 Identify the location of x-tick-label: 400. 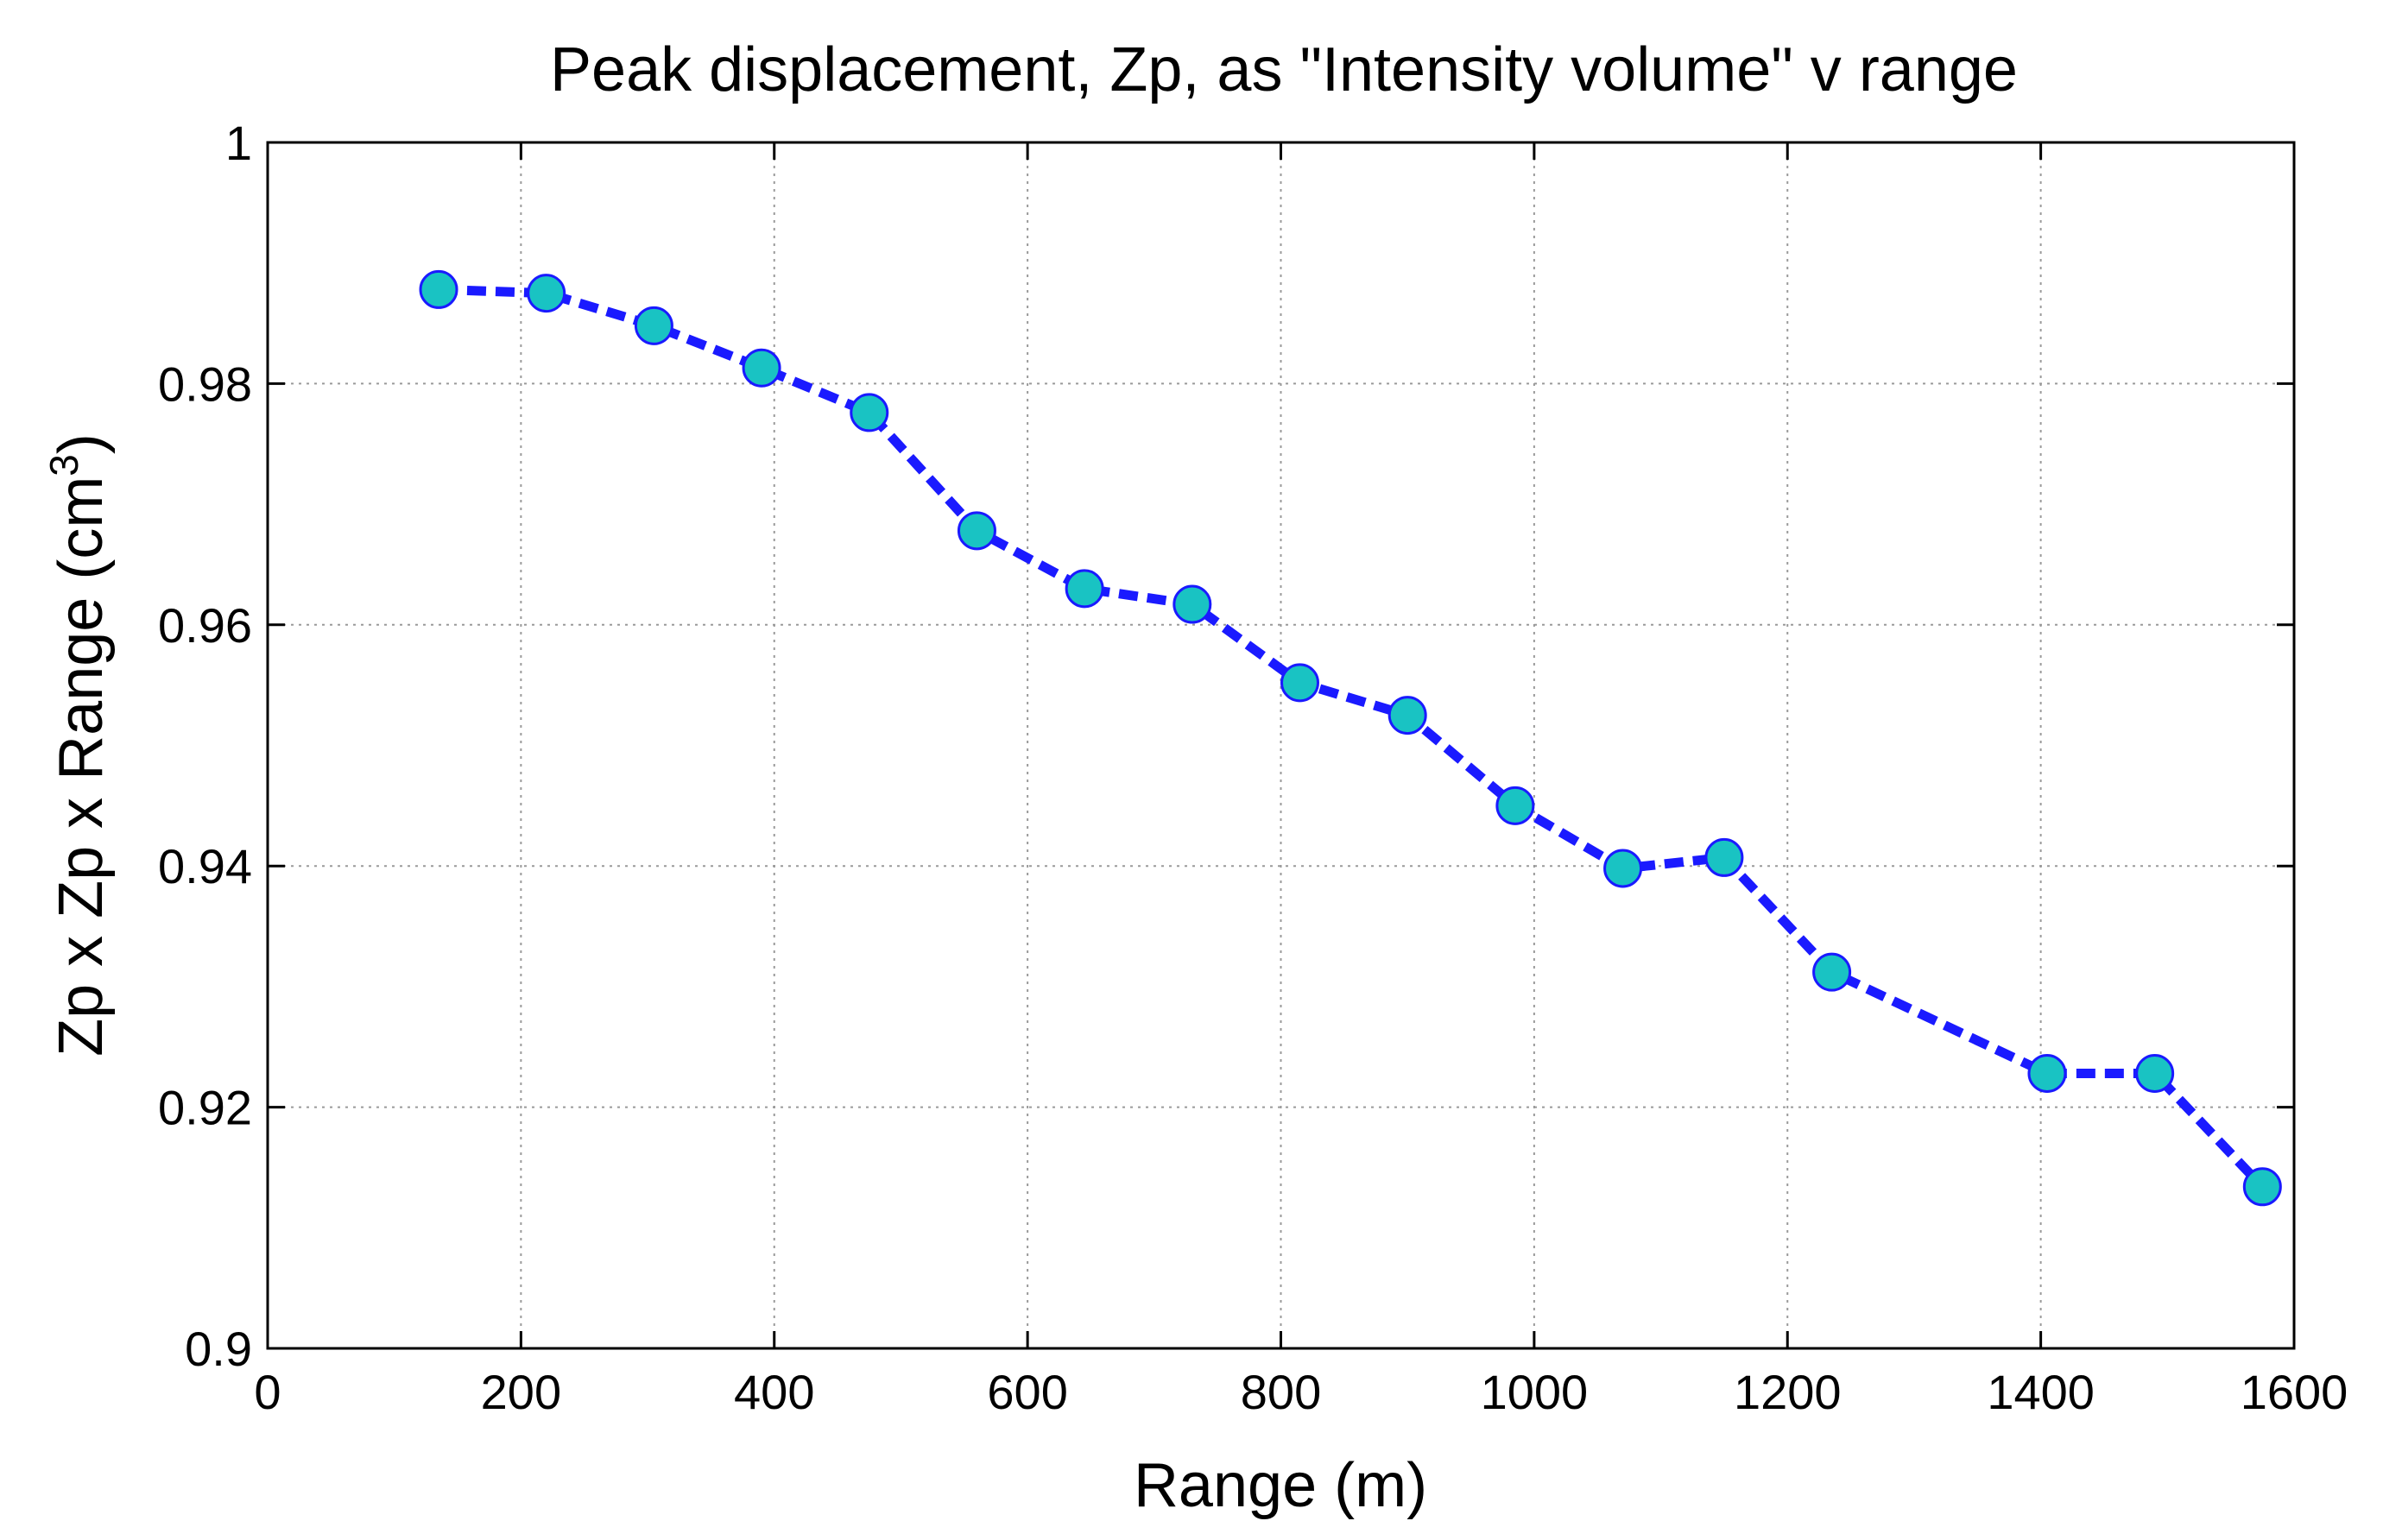
(774, 1392).